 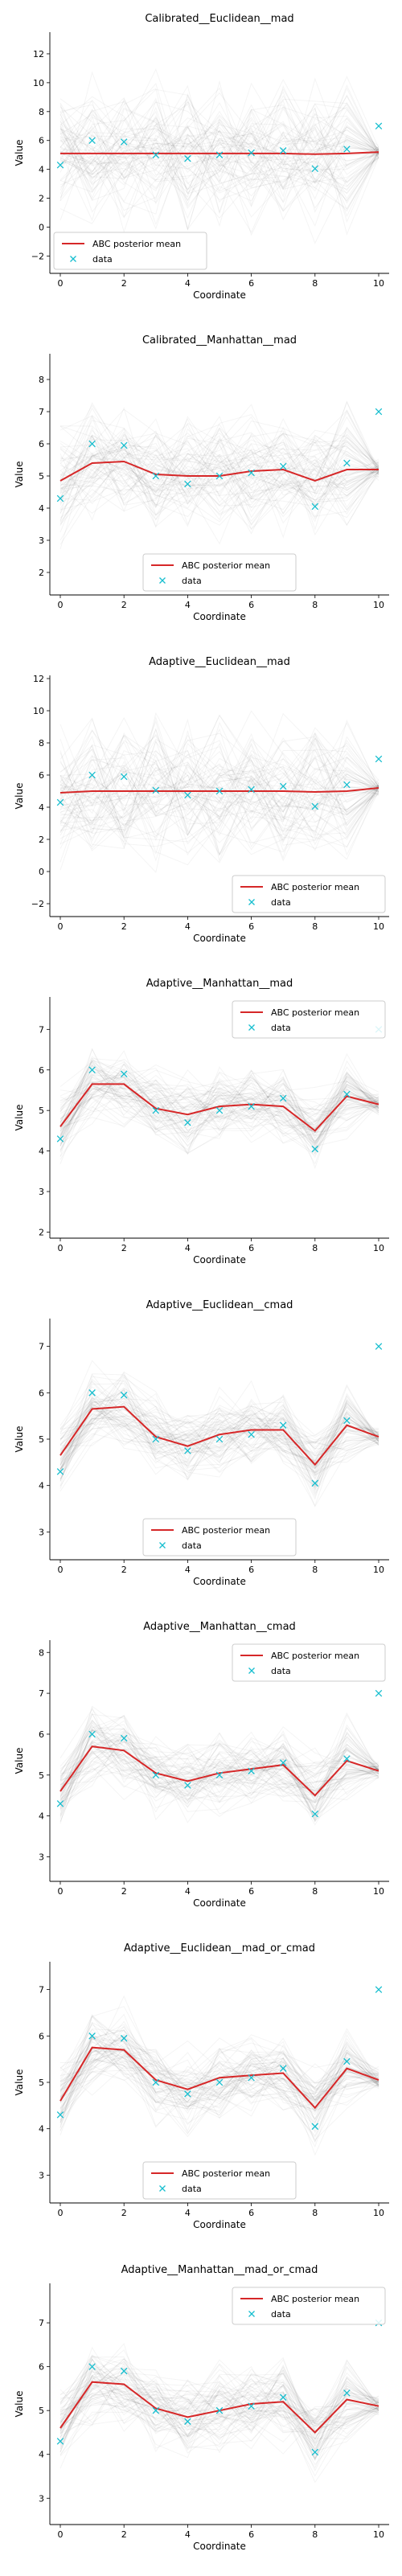 What do you see at coordinates (41, 1232) in the screenshot?
I see `y-tick-label: 2` at bounding box center [41, 1232].